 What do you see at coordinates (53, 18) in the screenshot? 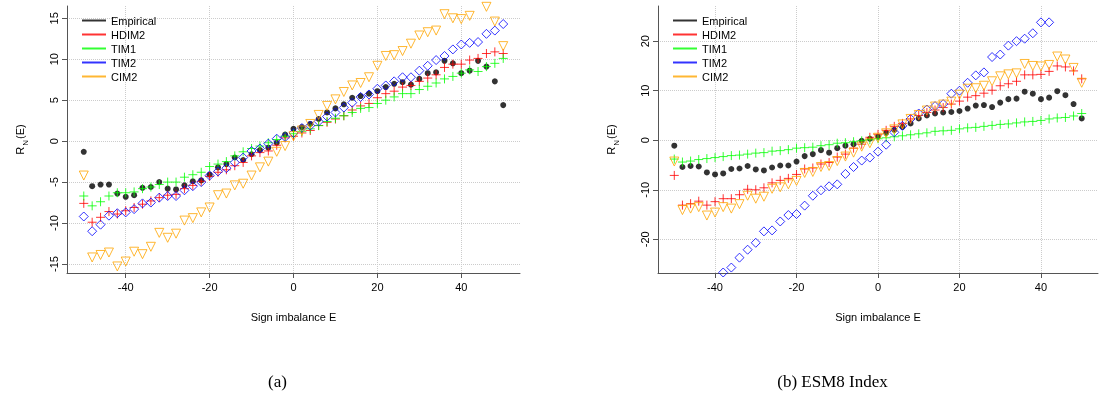
I see `y-tick-label: 15` at bounding box center [53, 18].